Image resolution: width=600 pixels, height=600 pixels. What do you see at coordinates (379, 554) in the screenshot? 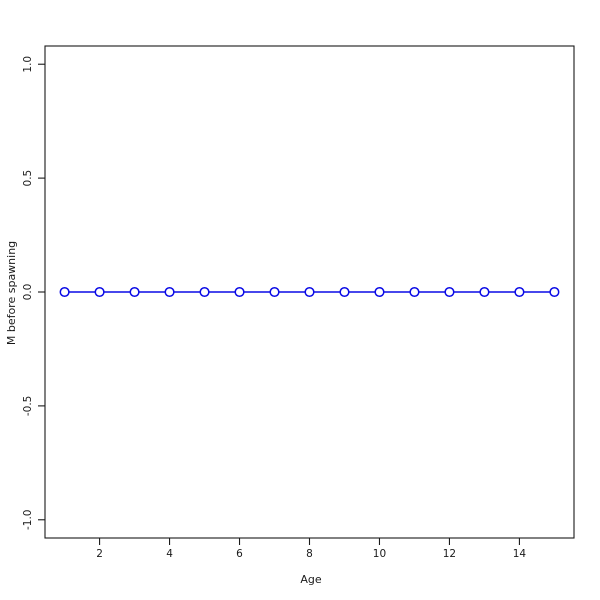
I see `x-tick-label: 10` at bounding box center [379, 554].